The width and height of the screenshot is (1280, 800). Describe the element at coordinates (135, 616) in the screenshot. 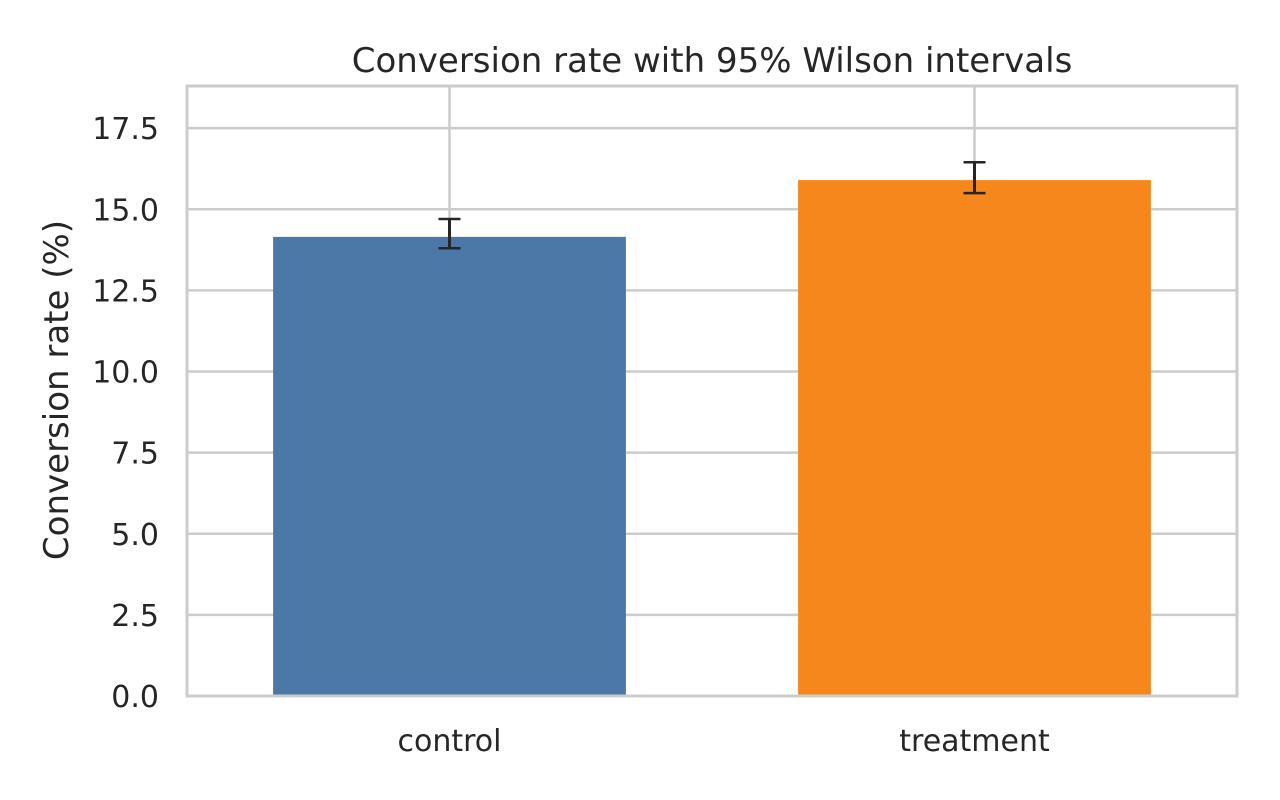

I see `y-tick-label: 2.5` at that location.